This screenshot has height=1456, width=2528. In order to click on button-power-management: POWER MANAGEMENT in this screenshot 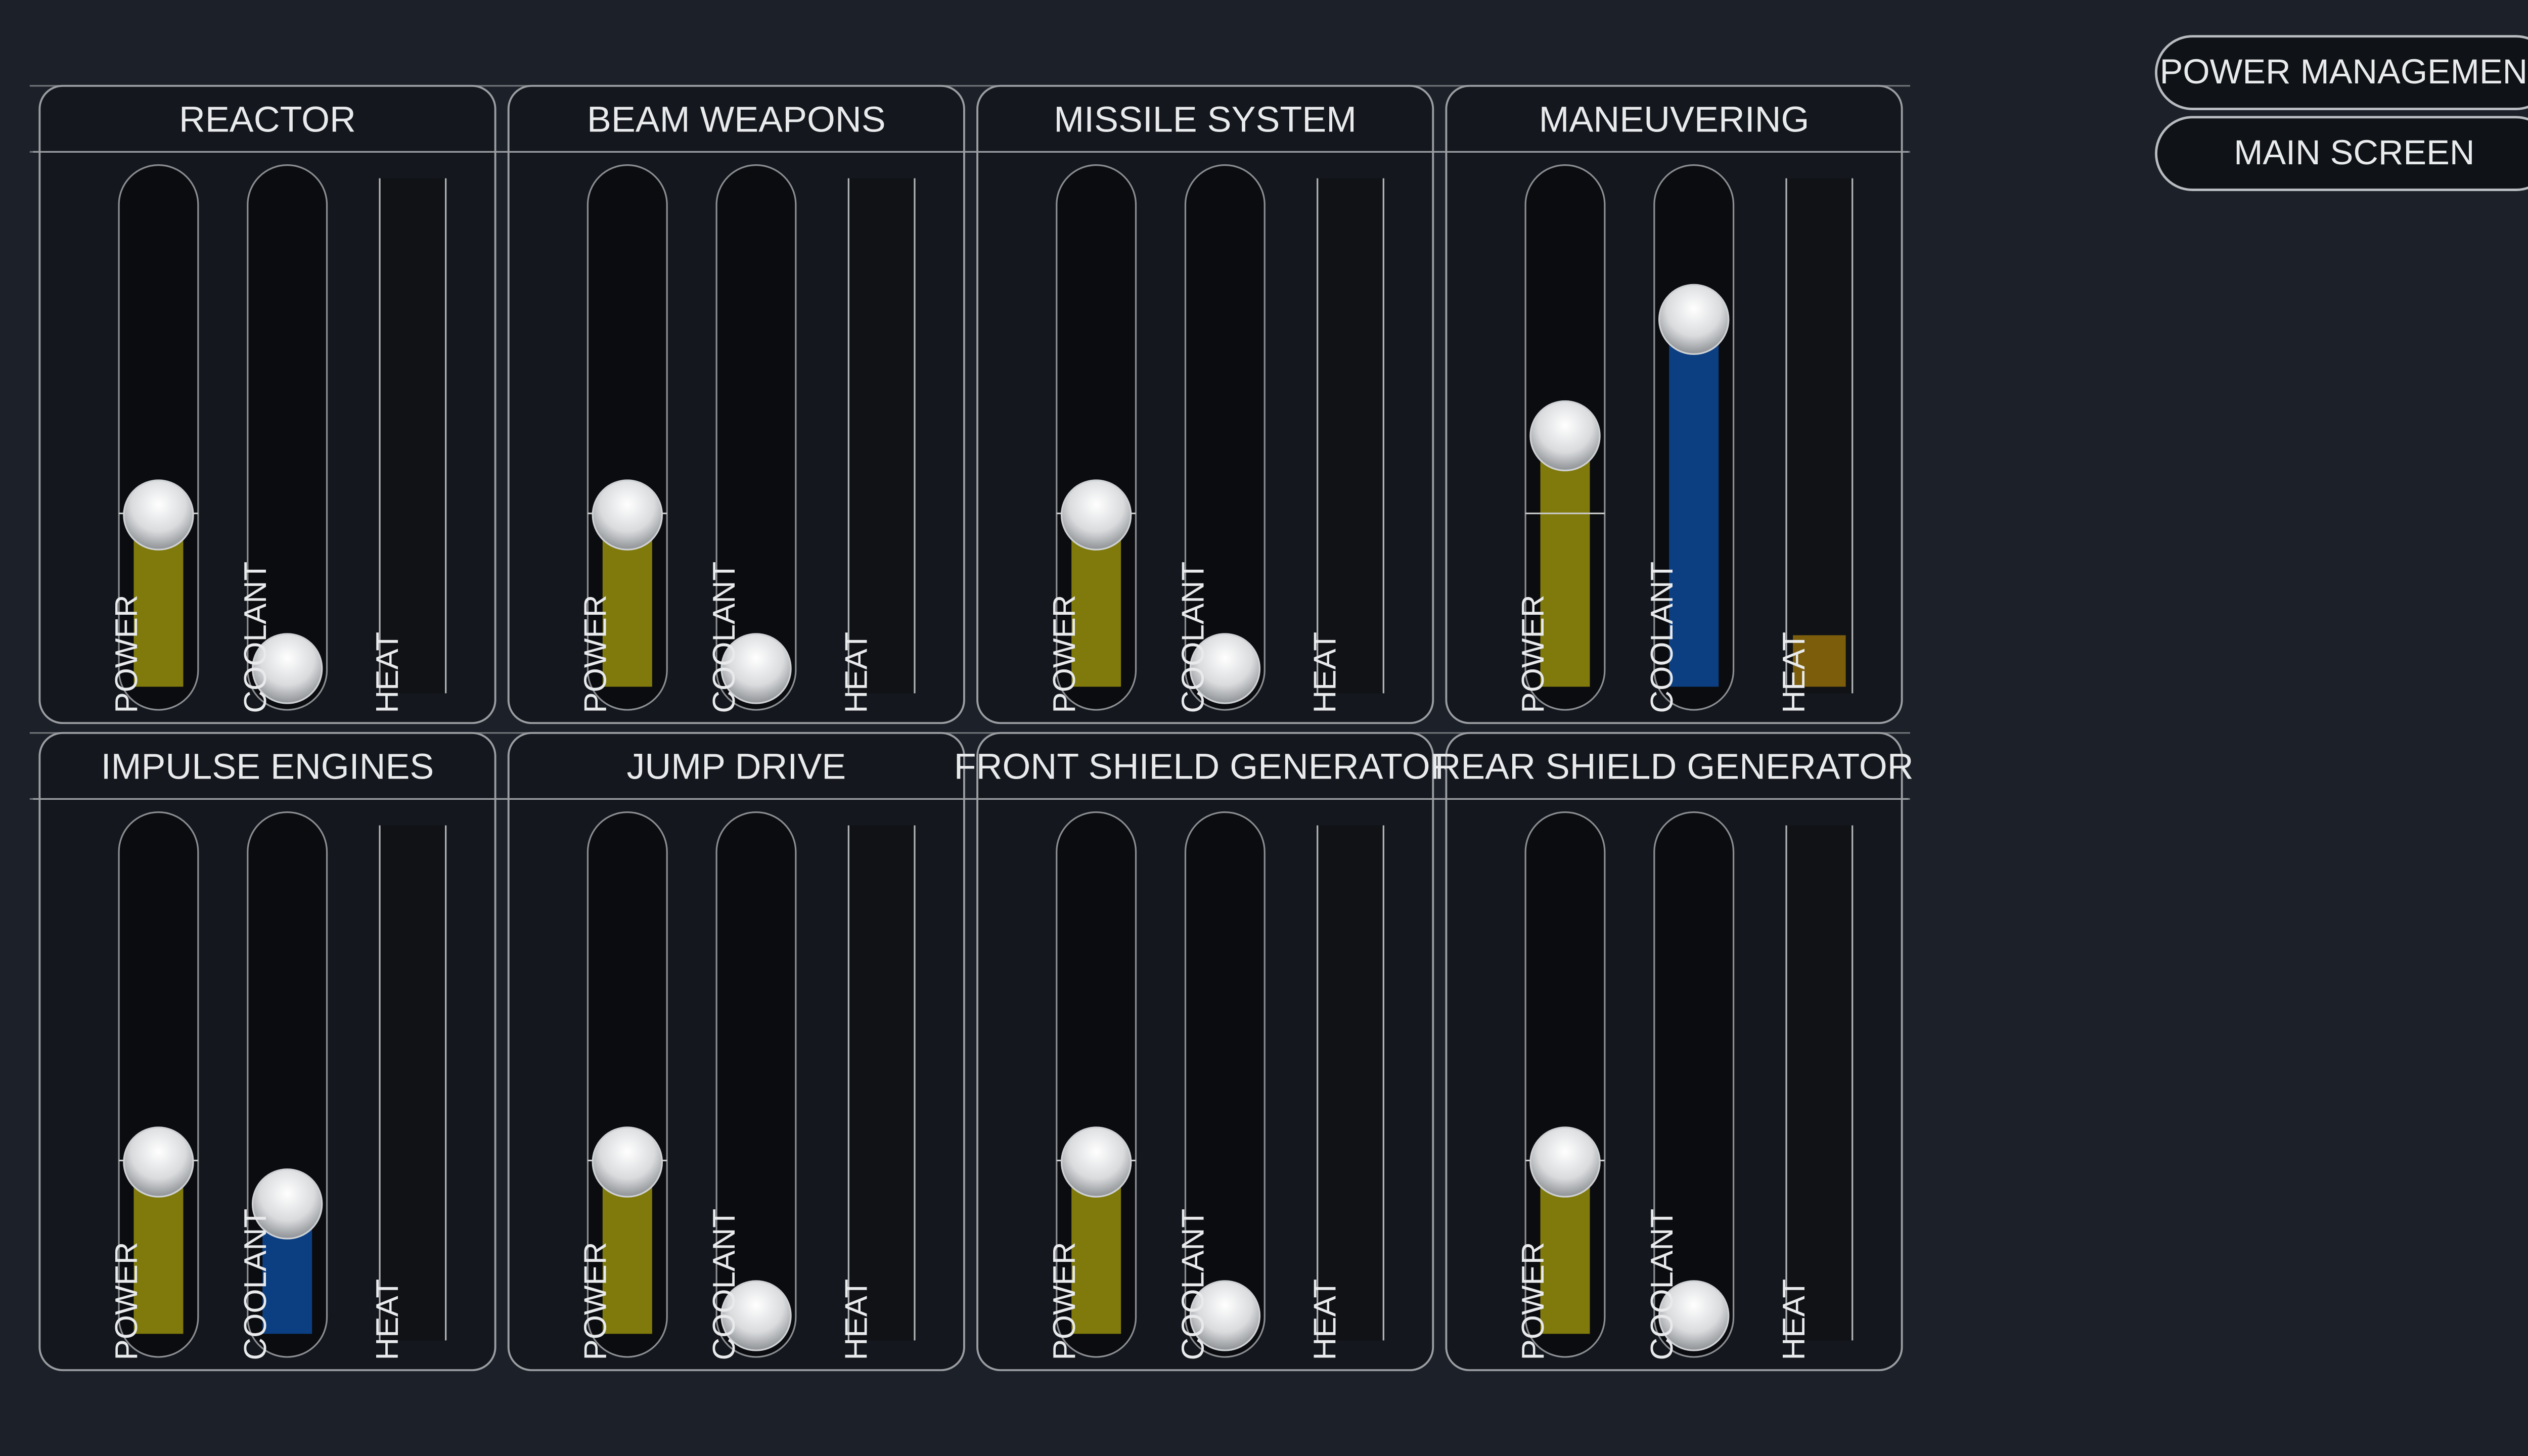, I will do `click(2341, 72)`.